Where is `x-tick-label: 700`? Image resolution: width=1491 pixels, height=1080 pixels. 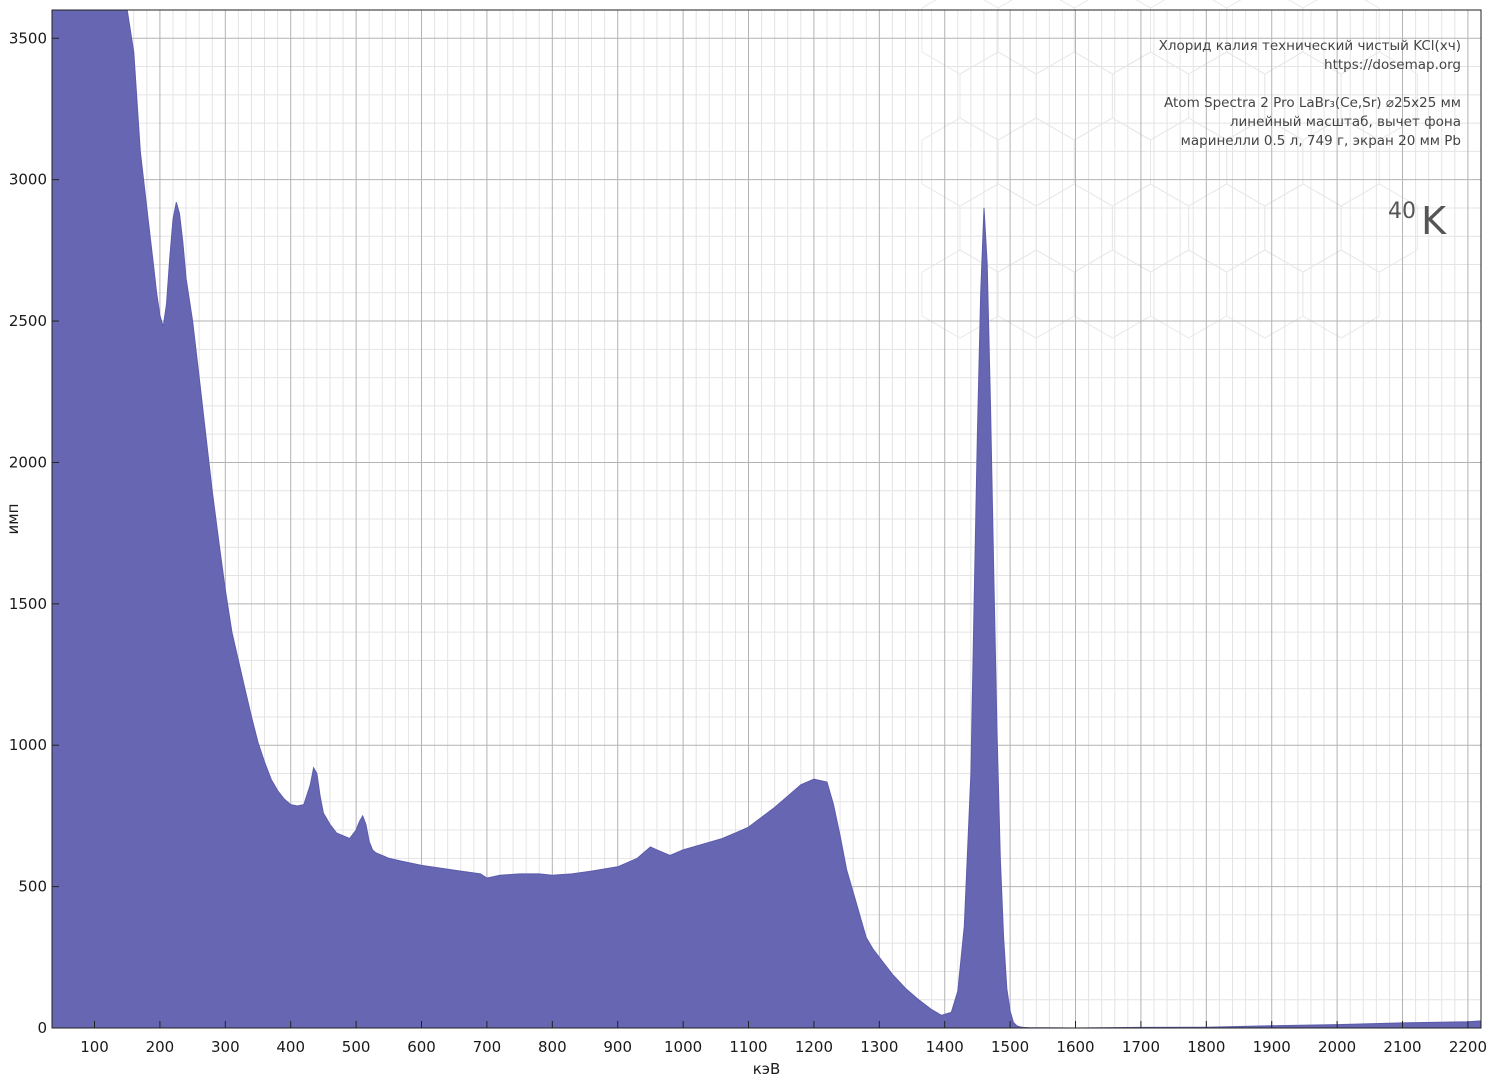 x-tick-label: 700 is located at coordinates (487, 1047).